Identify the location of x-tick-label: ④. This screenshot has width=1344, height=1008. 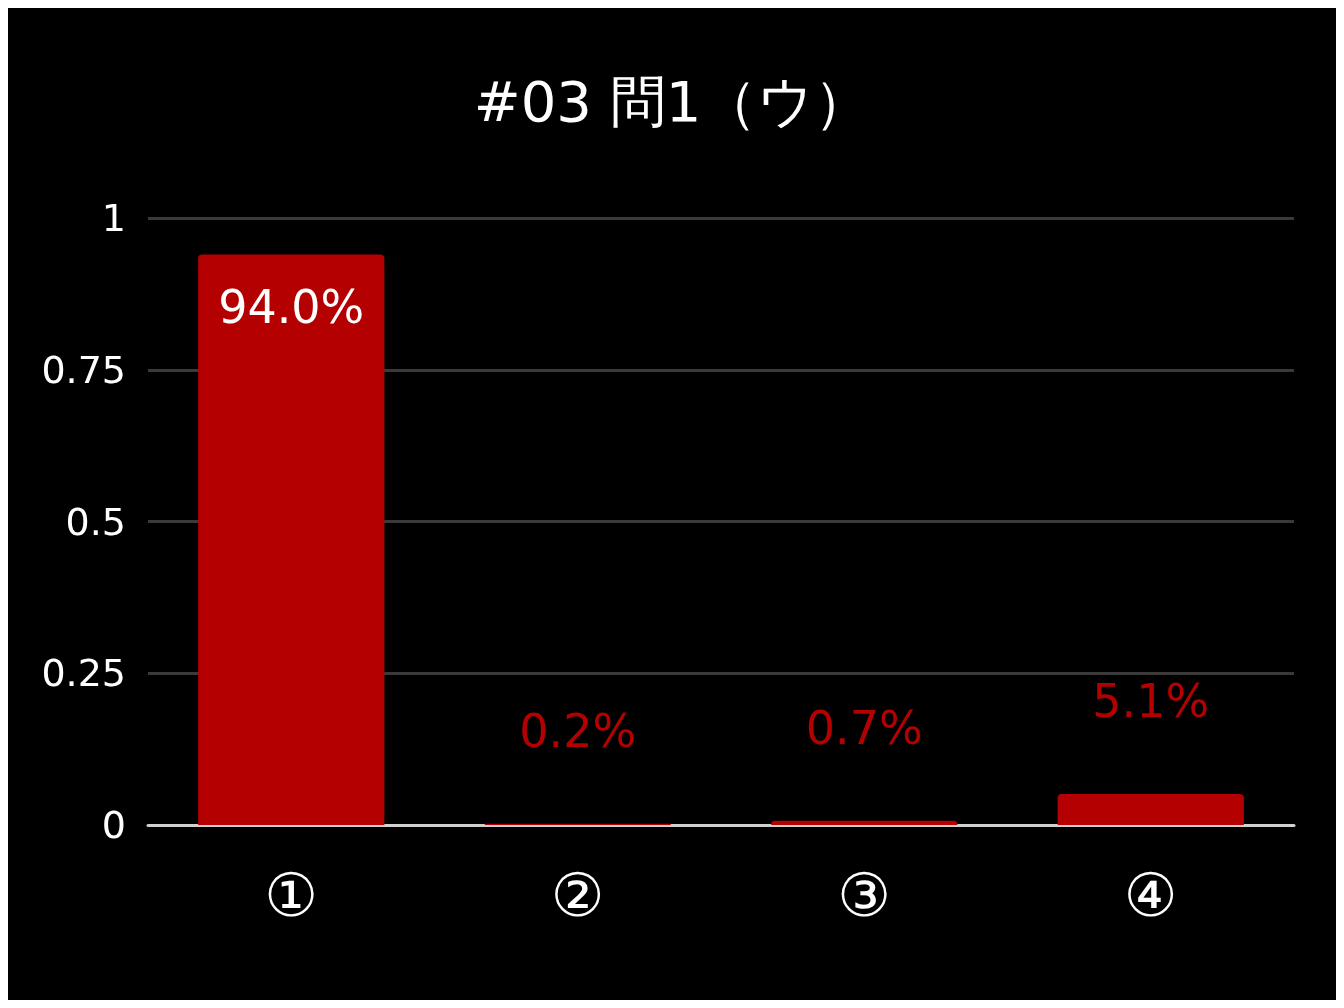
(1150, 895).